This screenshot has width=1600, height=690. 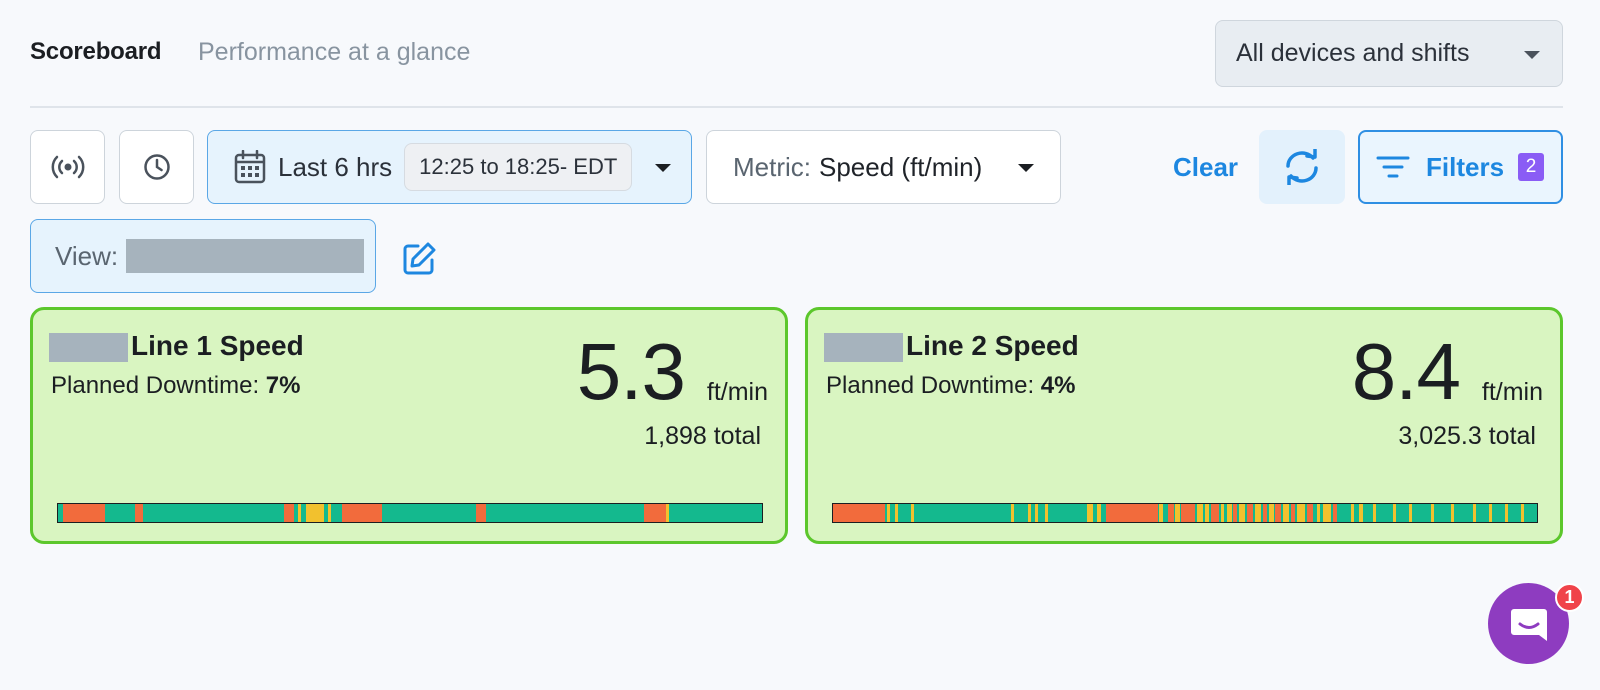 I want to click on clock-icon, so click(x=156, y=167).